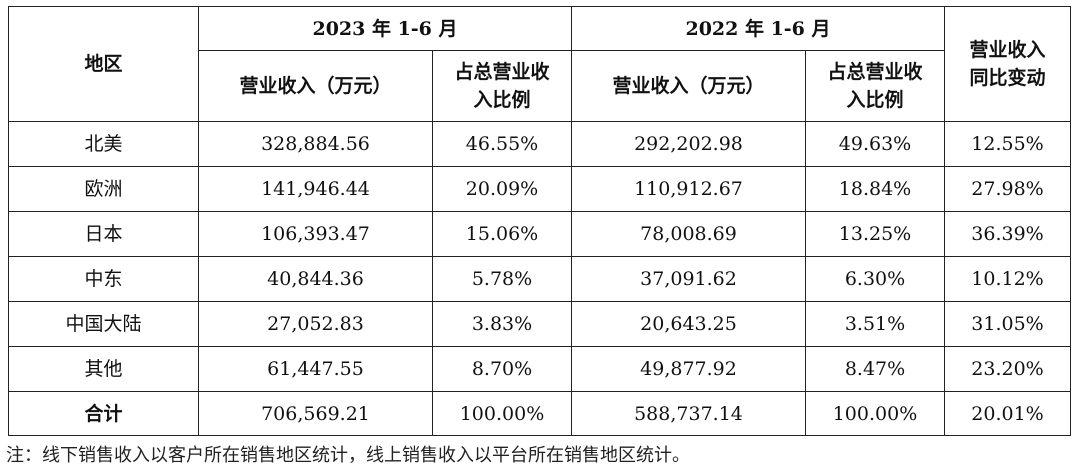 The image size is (1080, 475). What do you see at coordinates (502, 234) in the screenshot?
I see `share-2023-cell: 15.06%` at bounding box center [502, 234].